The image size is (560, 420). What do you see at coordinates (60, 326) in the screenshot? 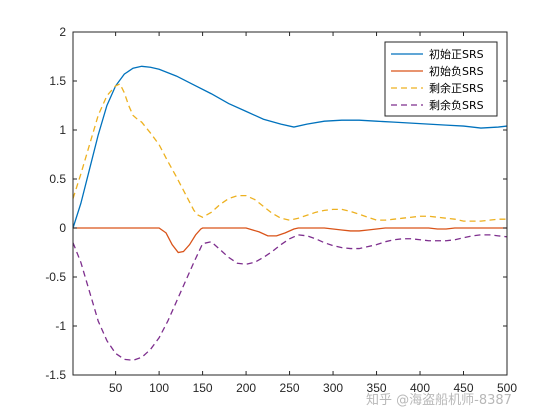
I see `y-tick-label: -1` at bounding box center [60, 326].